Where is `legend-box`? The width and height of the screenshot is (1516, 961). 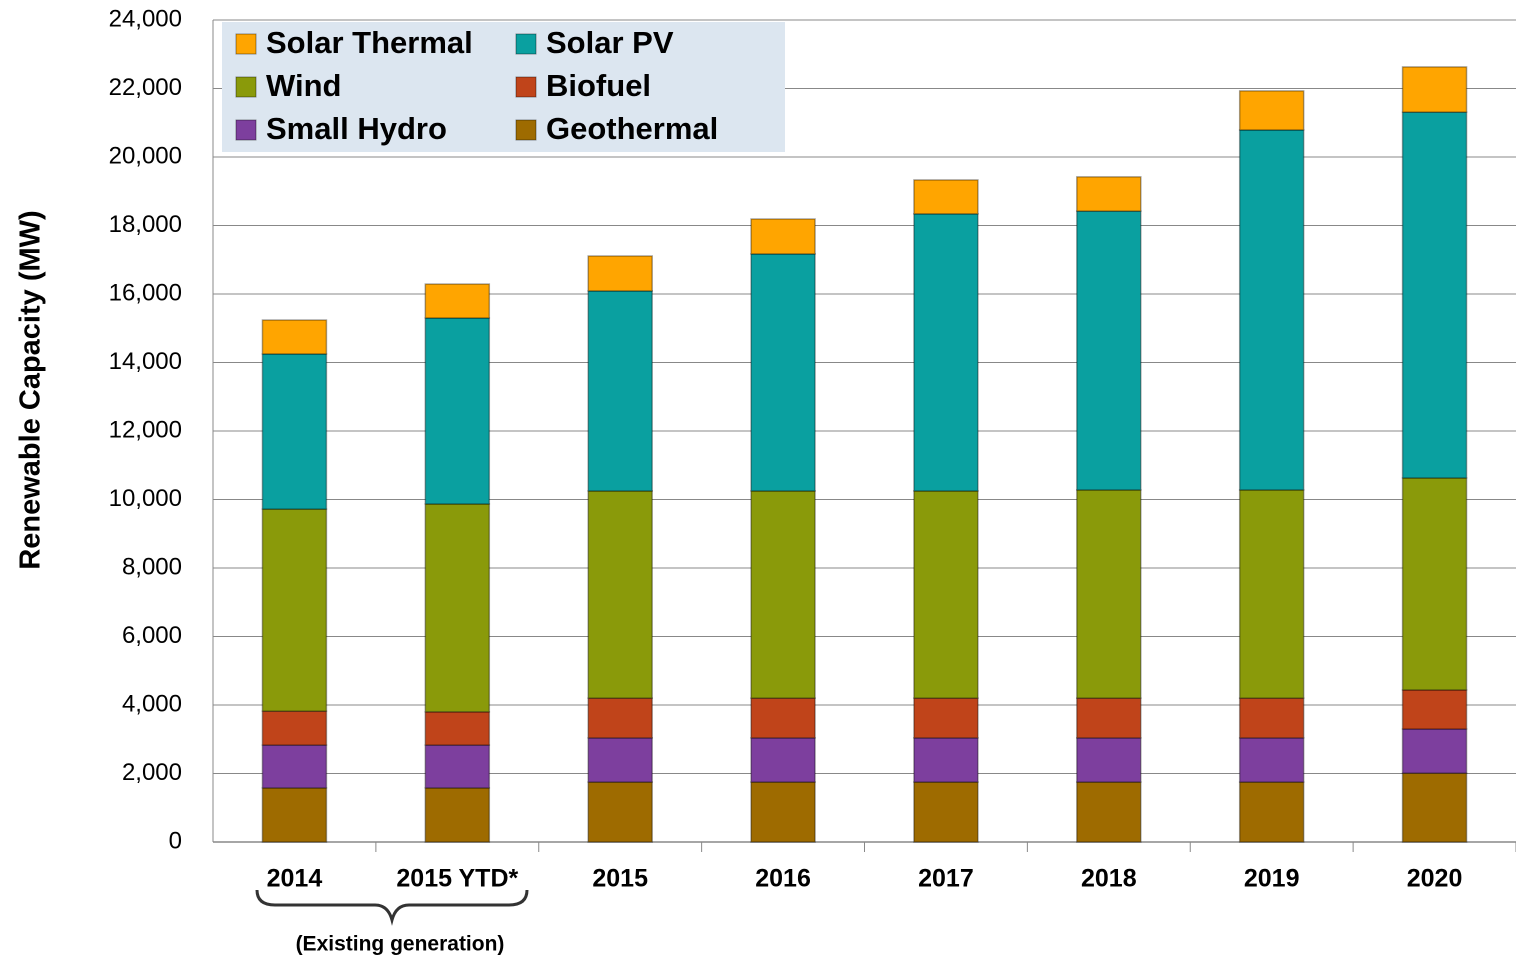
legend-box is located at coordinates (503, 87).